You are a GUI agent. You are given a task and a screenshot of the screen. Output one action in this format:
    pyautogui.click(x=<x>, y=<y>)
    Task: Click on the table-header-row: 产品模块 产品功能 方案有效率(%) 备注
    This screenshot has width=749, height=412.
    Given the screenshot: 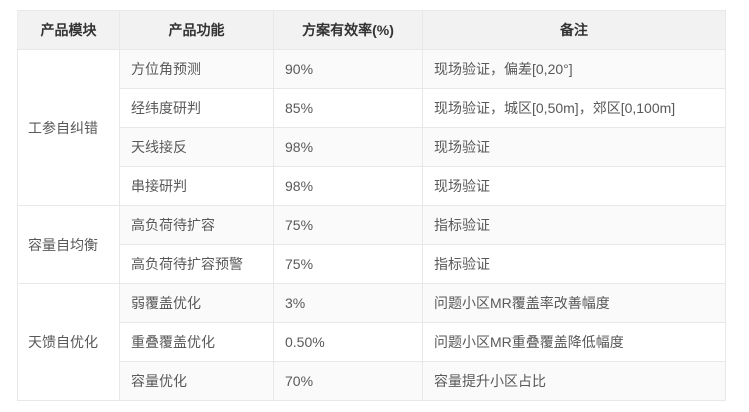 What is the action you would take?
    pyautogui.click(x=371, y=30)
    